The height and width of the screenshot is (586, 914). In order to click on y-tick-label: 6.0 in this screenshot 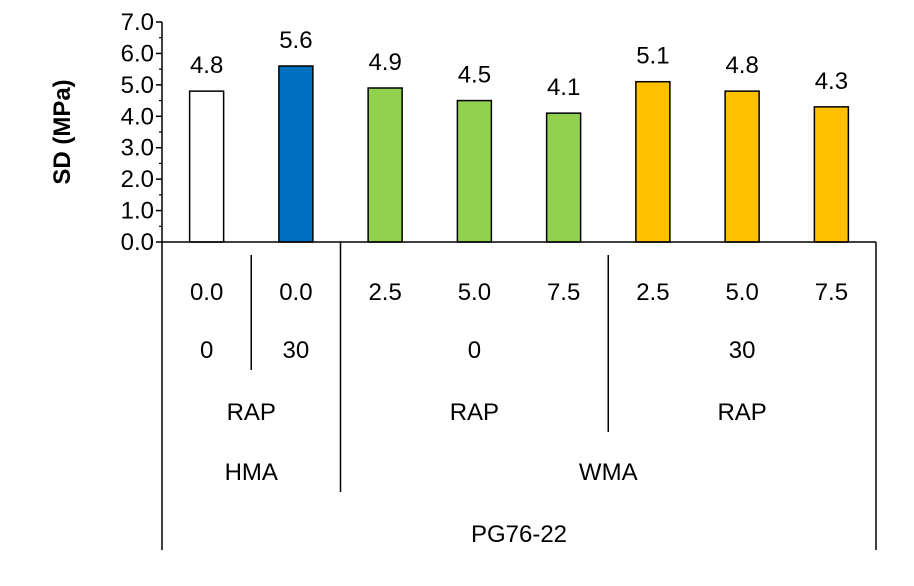, I will do `click(137, 53)`.